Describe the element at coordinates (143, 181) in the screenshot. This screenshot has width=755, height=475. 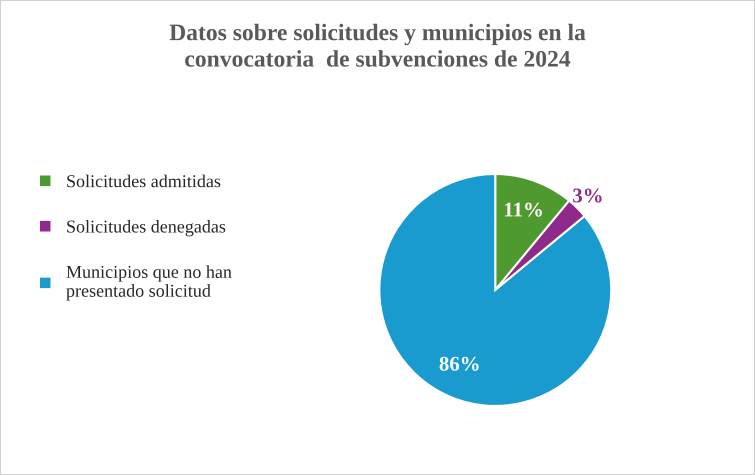
I see `legend-label: Solicitudes admitidas` at that location.